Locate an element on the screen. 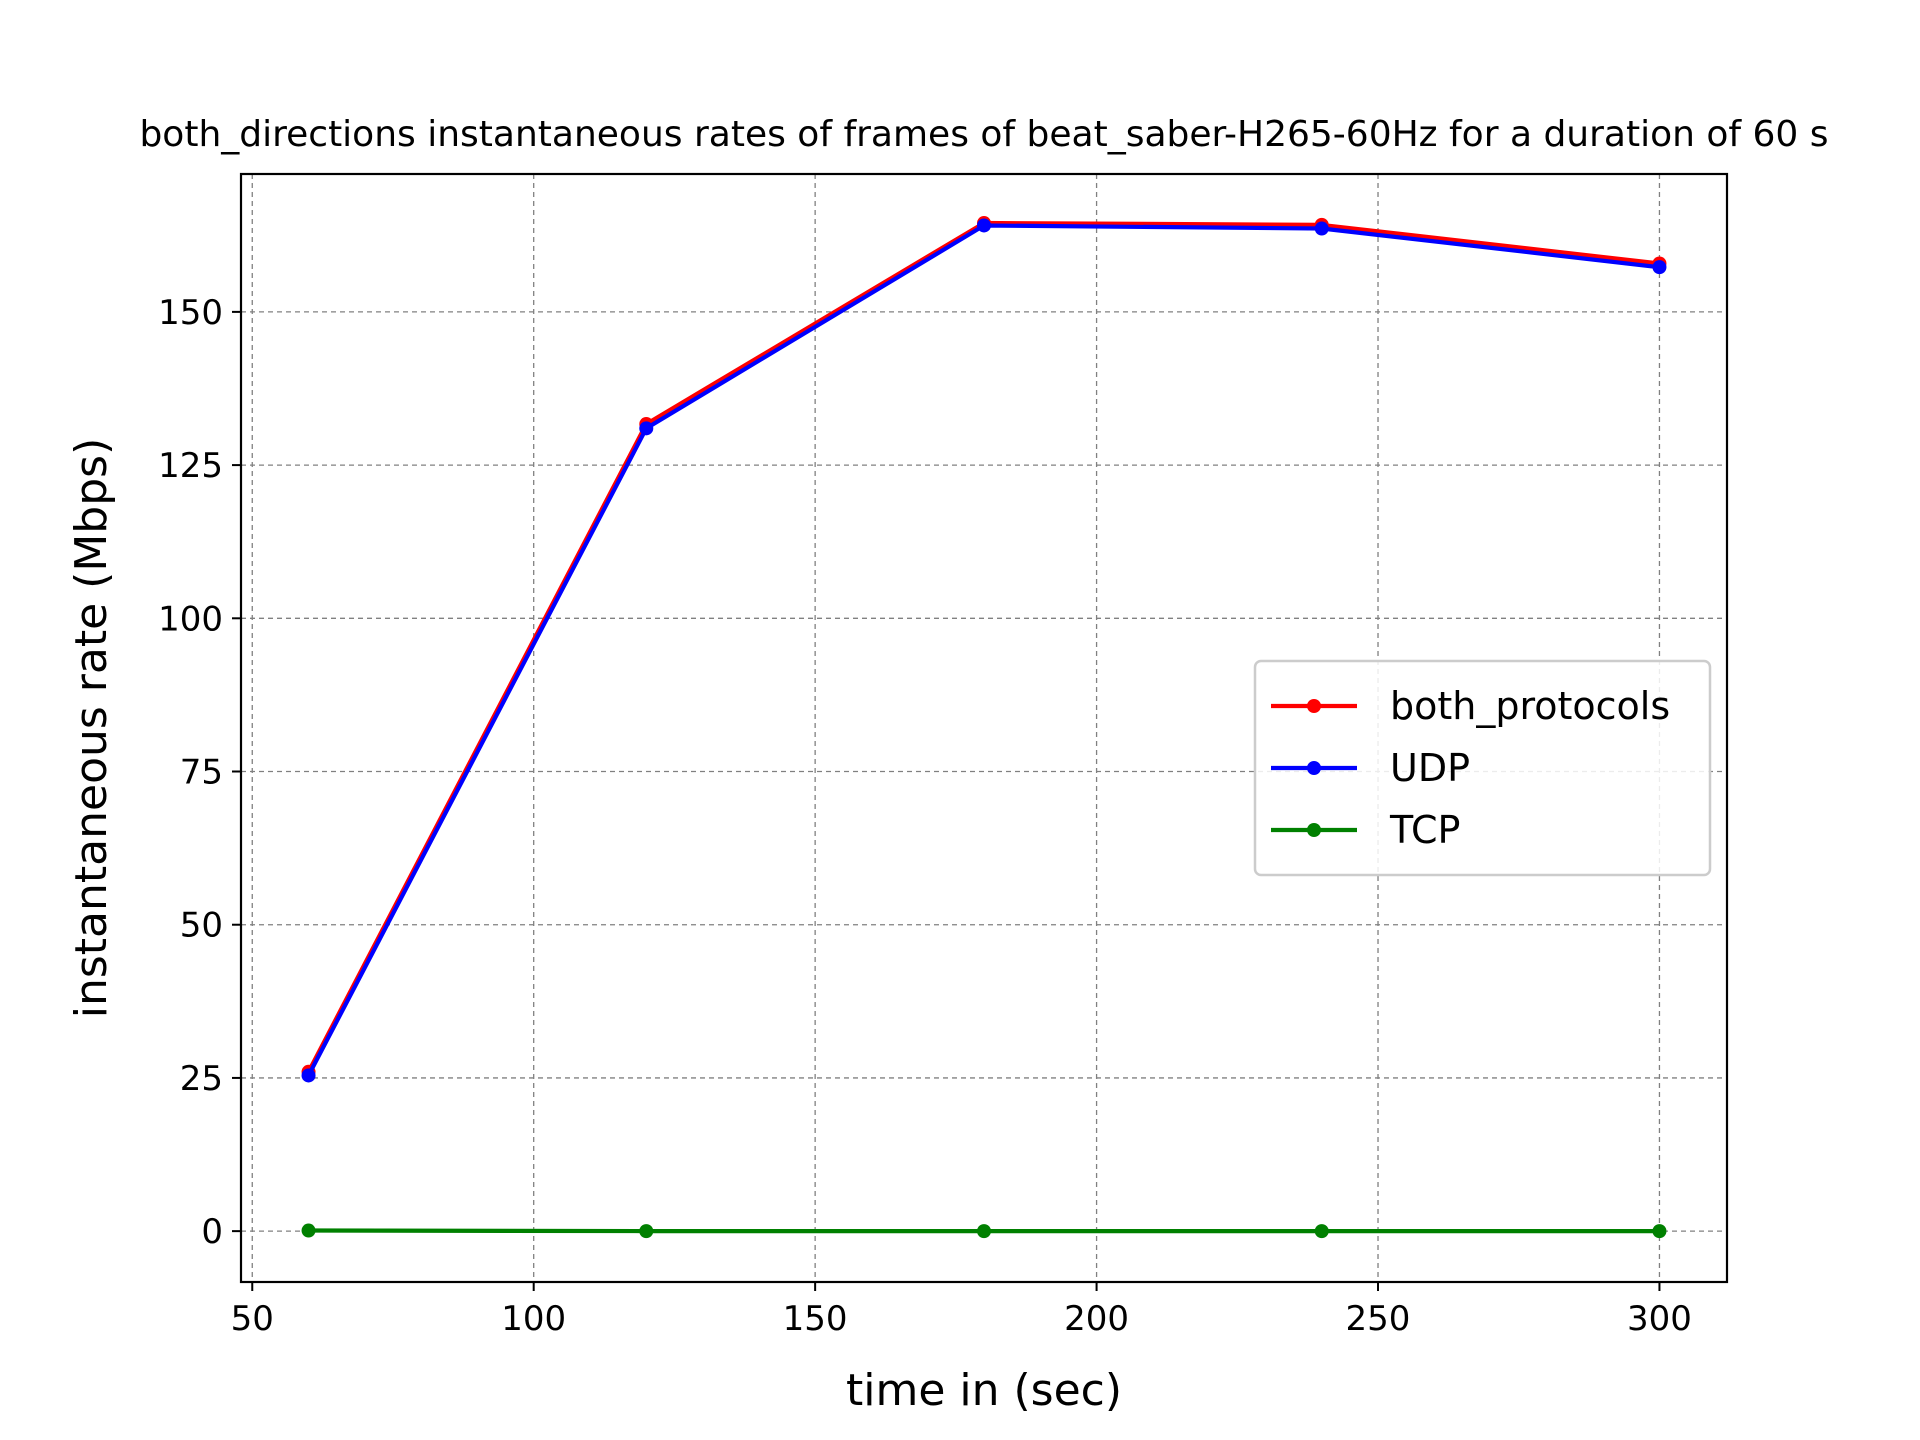 This screenshot has height=1440, width=1920. x-tick-label: 150 is located at coordinates (815, 1319).